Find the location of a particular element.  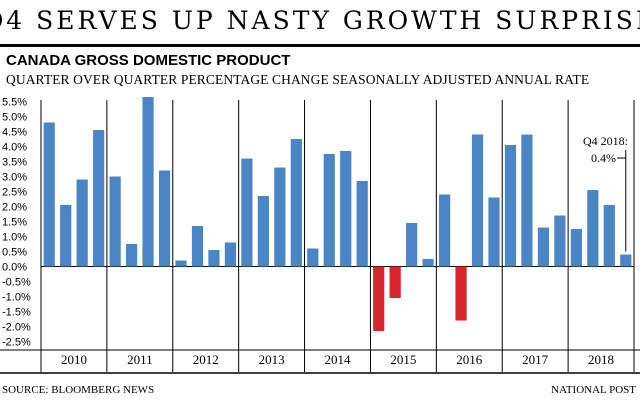

y-tick-label: 3.0% is located at coordinates (14, 178).